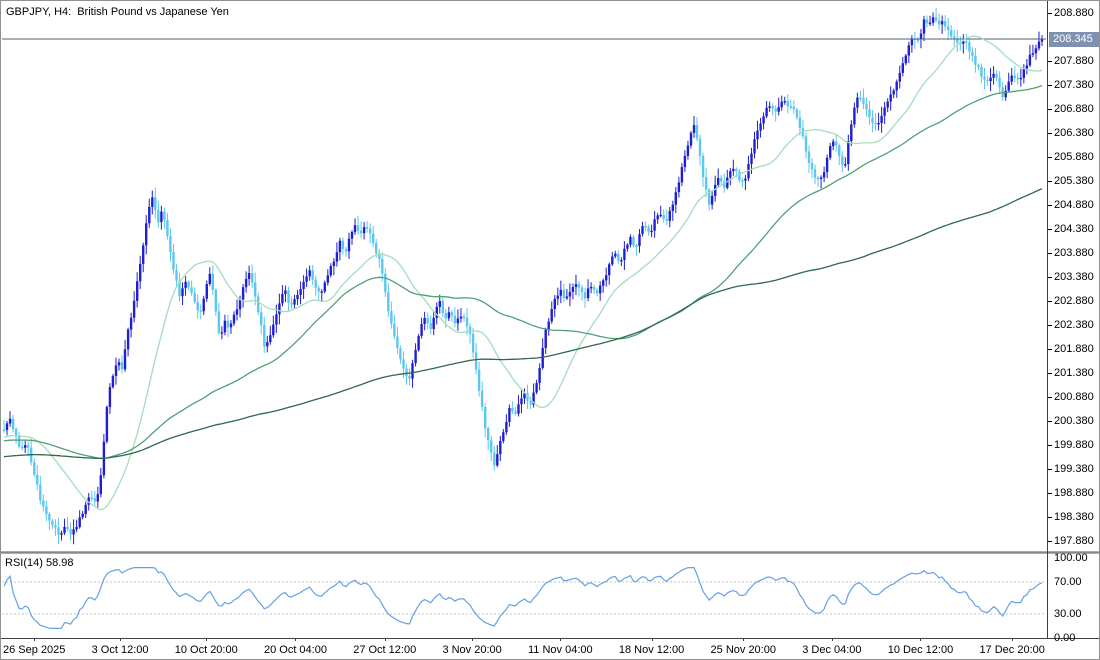 The image size is (1100, 660). I want to click on time-tick-label: 3 Oct 12:00, so click(120, 648).